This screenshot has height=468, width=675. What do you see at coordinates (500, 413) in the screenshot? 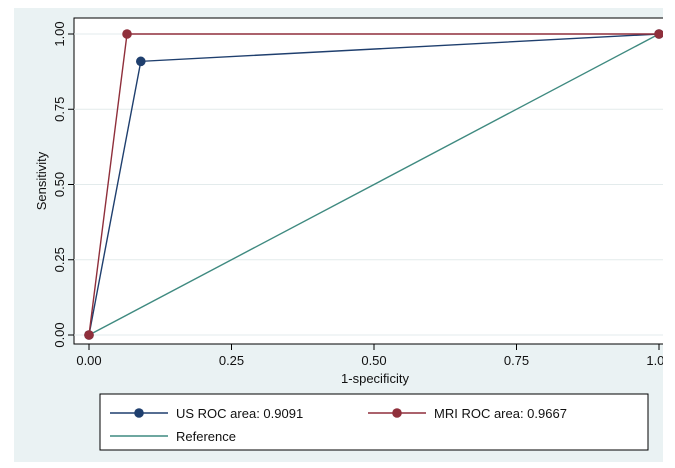
I see `legend-label: MRI ROC area: 0.9667` at bounding box center [500, 413].